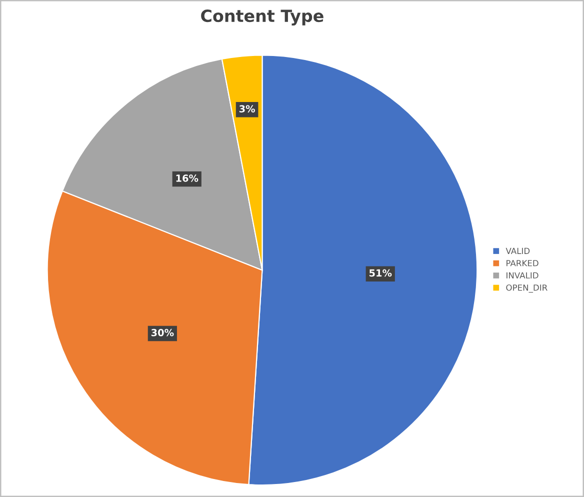 The height and width of the screenshot is (497, 584). Describe the element at coordinates (187, 178) in the screenshot. I see `data-label: 16%` at that location.